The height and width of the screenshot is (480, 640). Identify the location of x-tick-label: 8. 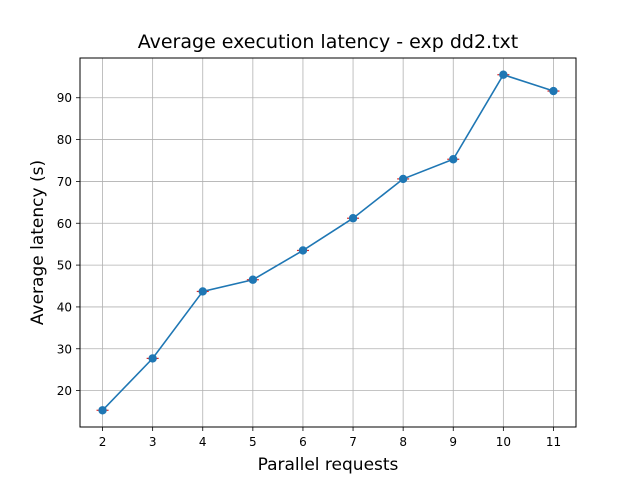
(403, 442).